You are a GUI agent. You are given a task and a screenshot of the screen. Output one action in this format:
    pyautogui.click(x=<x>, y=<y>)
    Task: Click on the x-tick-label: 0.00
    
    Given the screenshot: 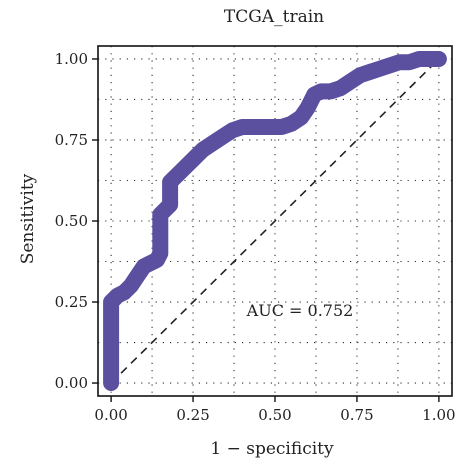 What is the action you would take?
    pyautogui.click(x=110, y=415)
    